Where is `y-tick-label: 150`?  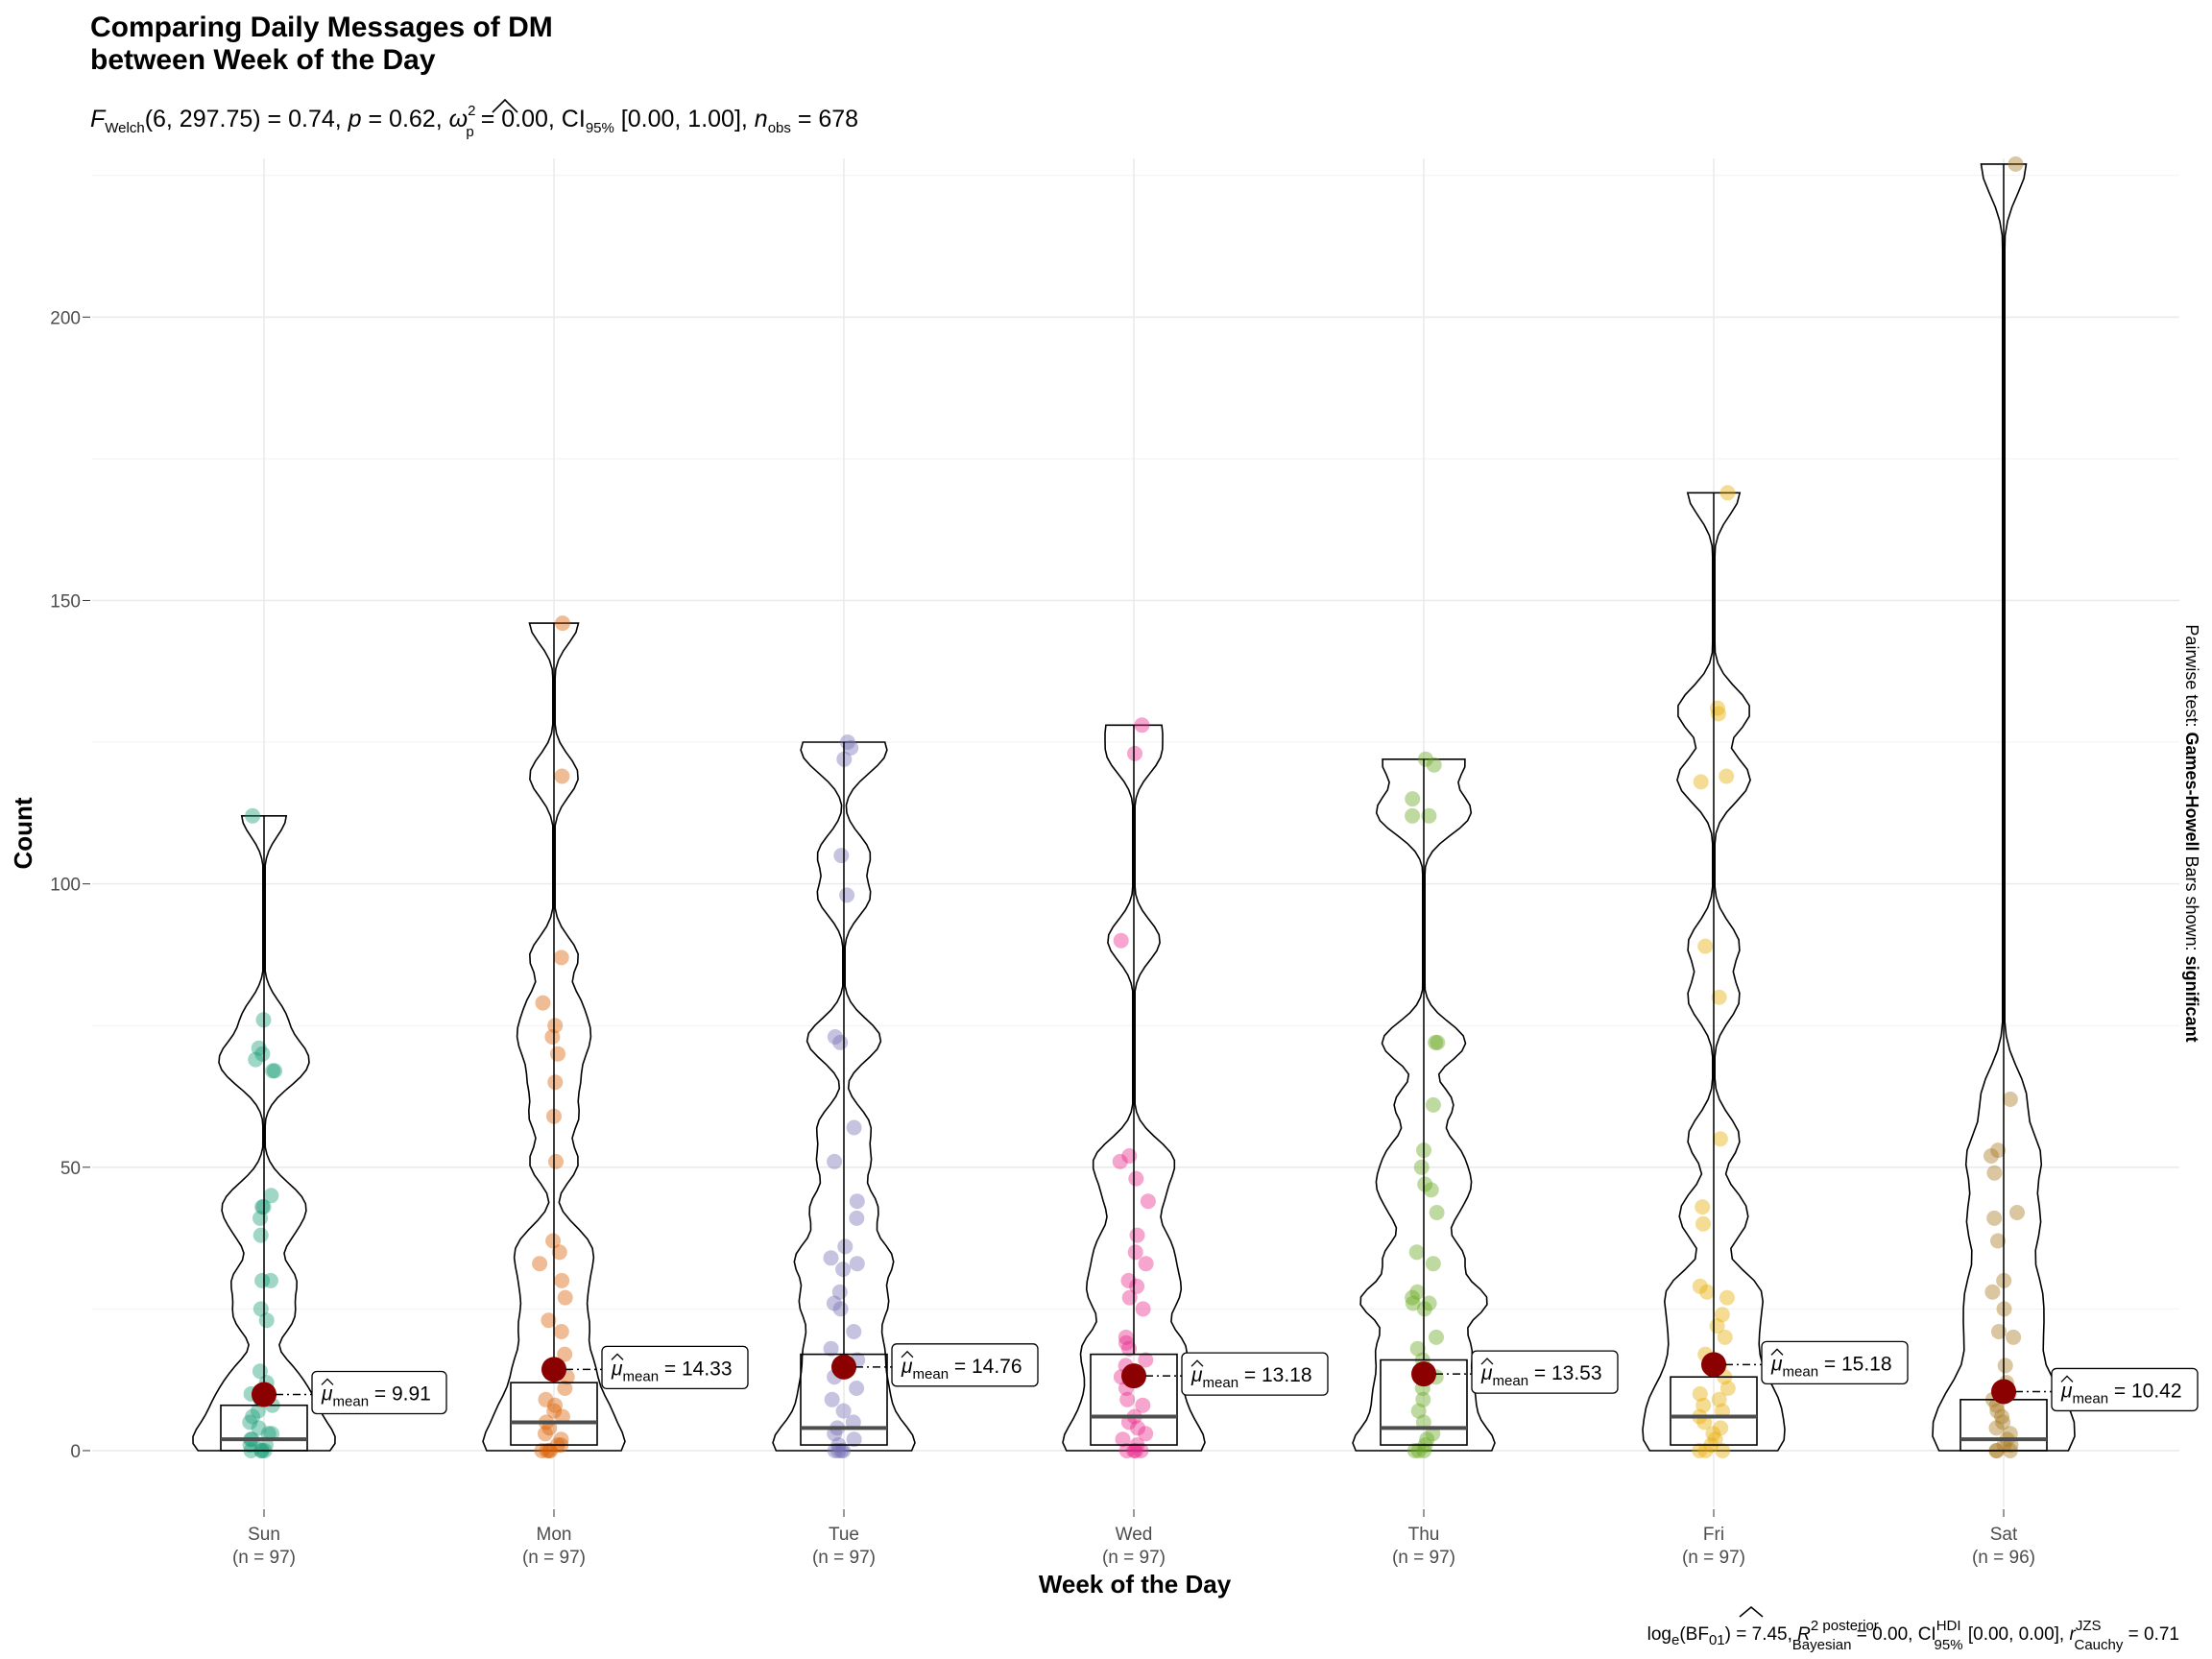
y-tick-label: 150 is located at coordinates (65, 602).